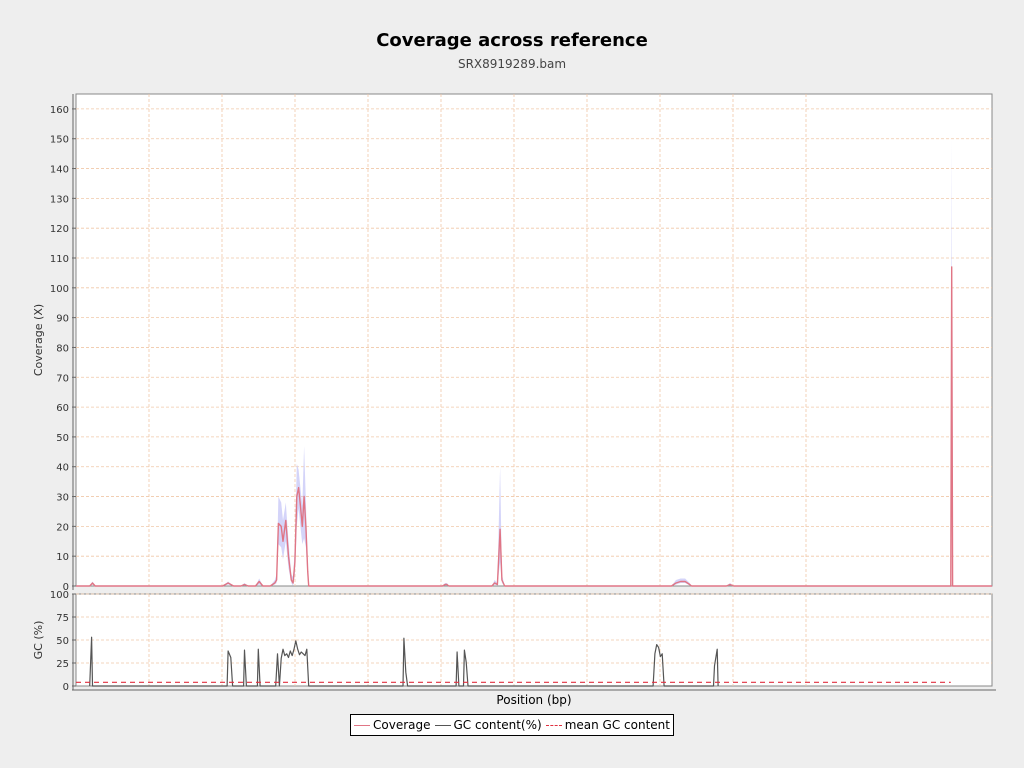  I want to click on y-axis-label-coverage: Coverage (X), so click(38, 340).